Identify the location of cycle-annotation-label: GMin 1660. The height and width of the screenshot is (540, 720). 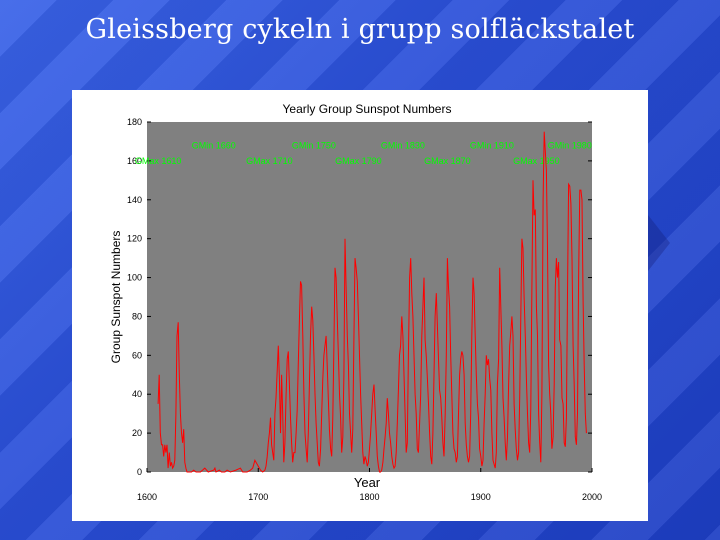
(214, 145).